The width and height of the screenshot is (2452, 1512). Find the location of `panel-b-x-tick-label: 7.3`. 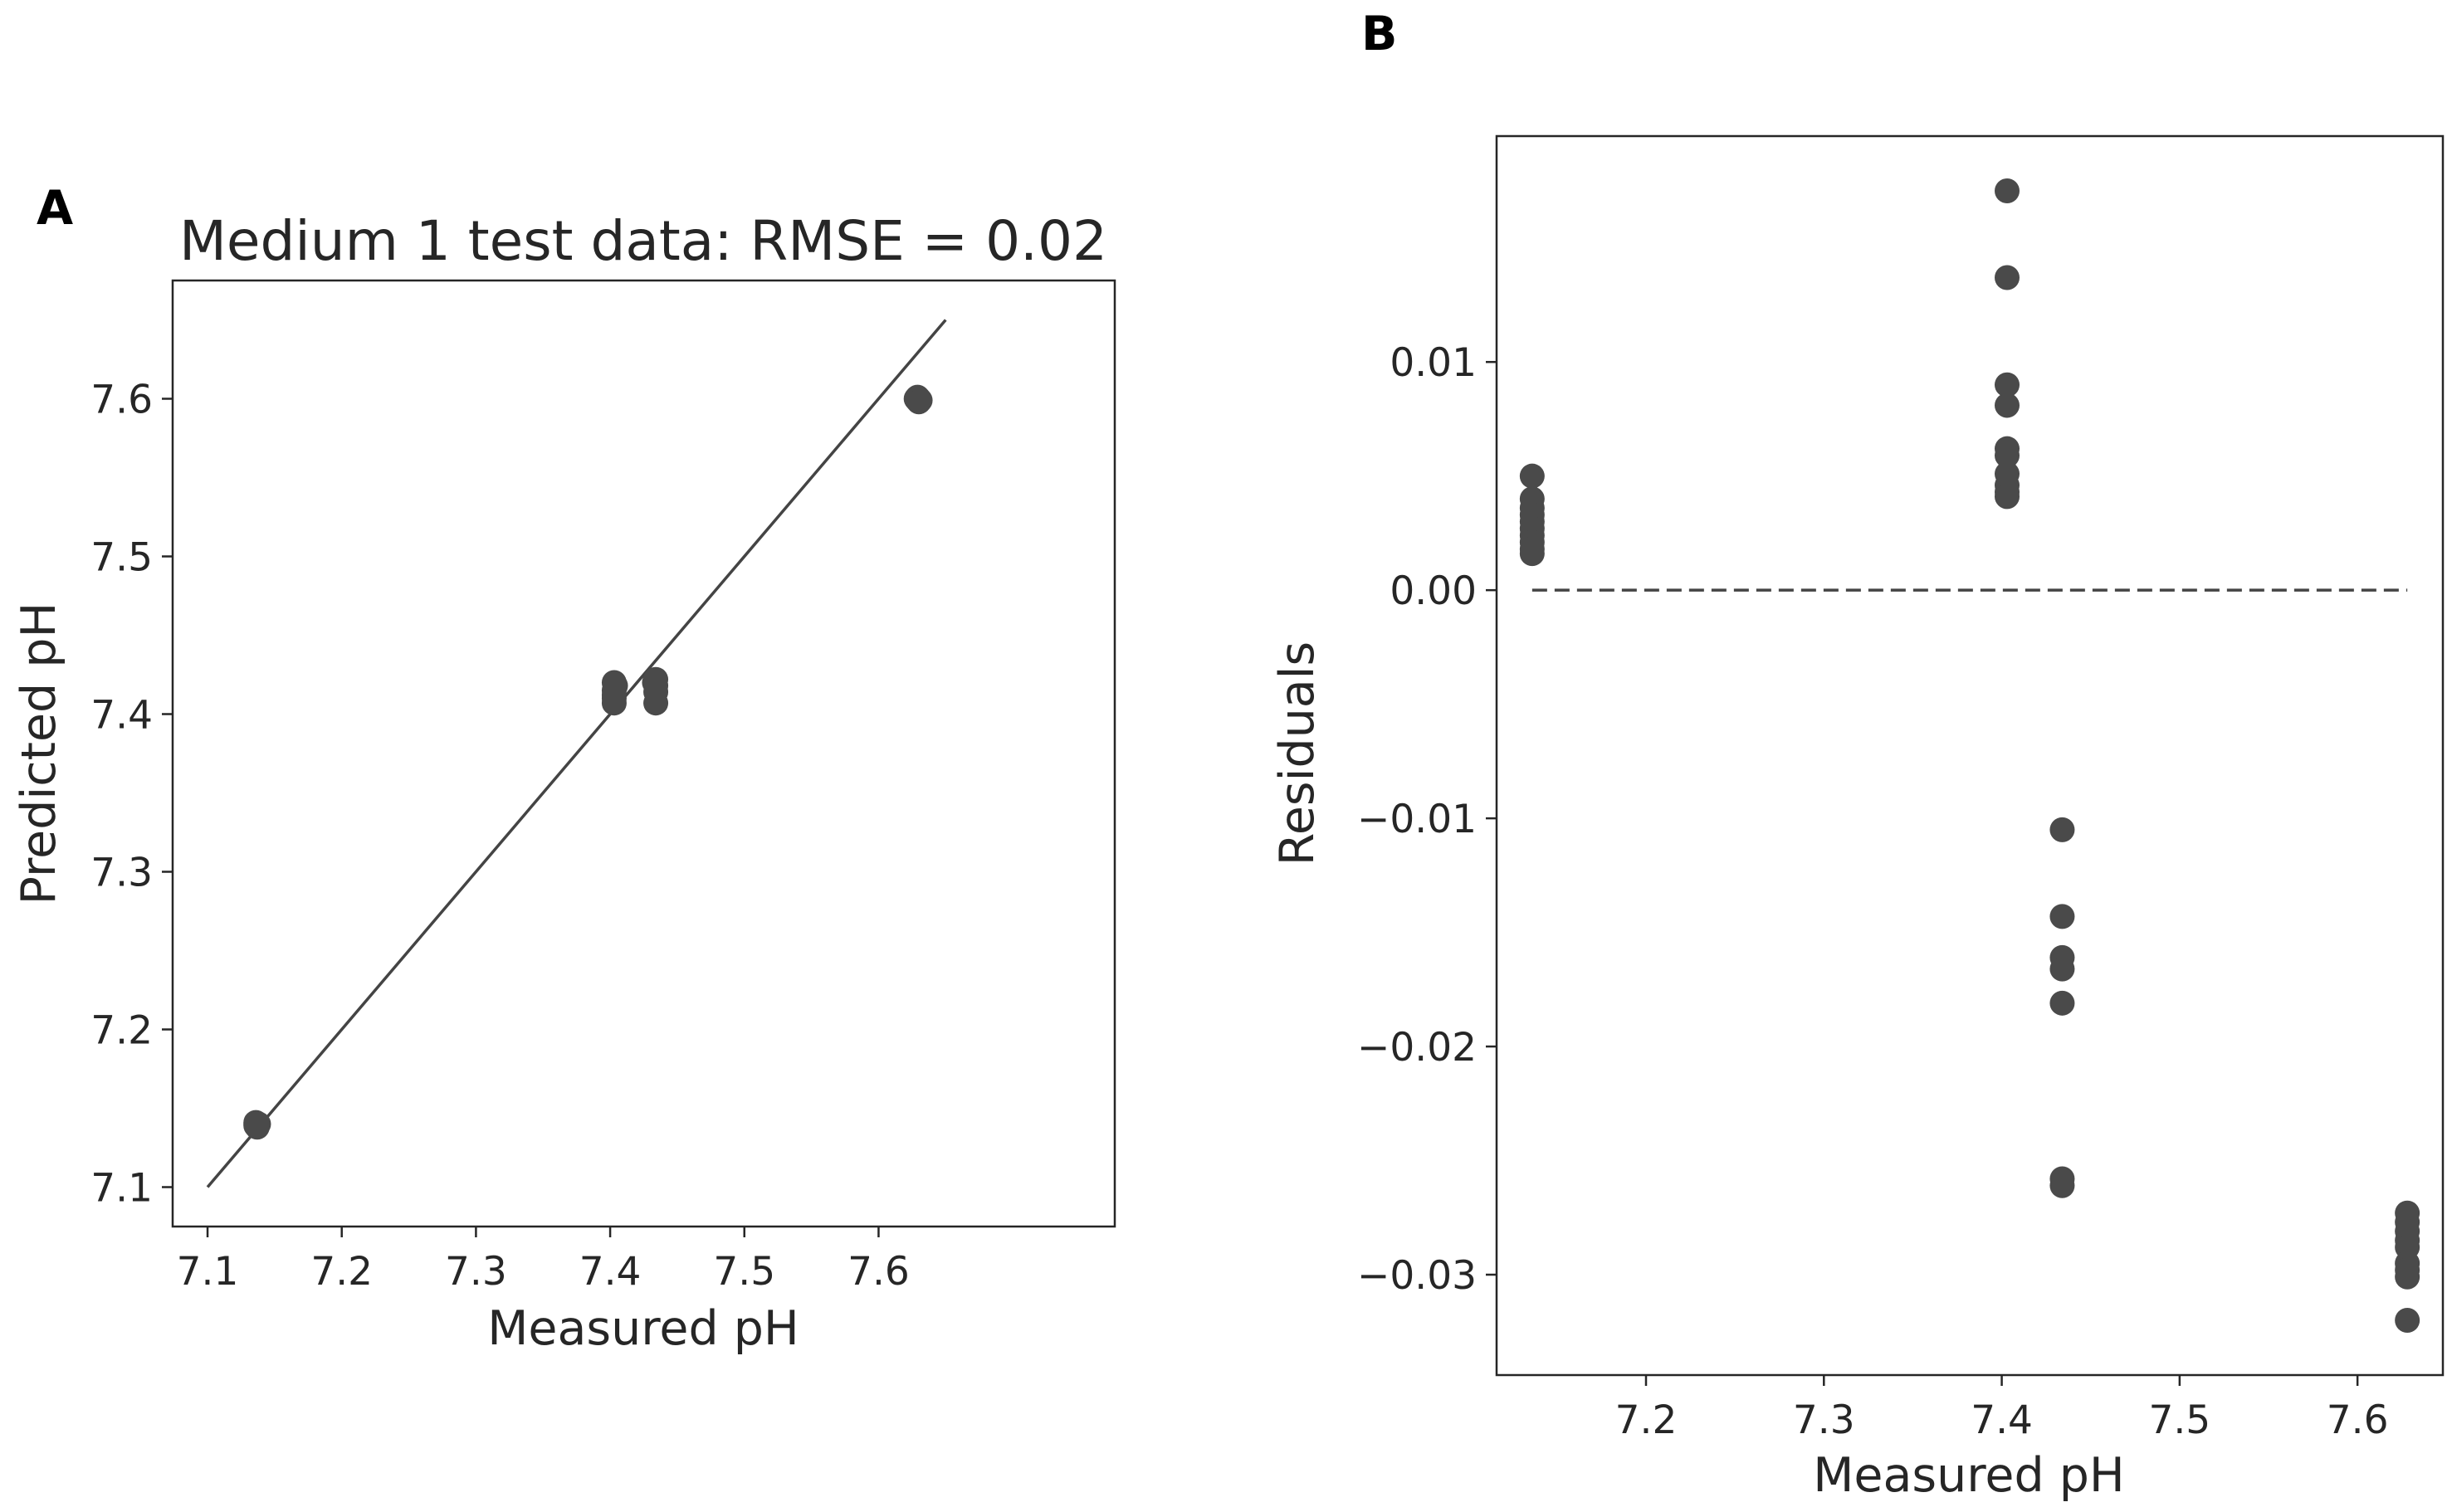

panel-b-x-tick-label: 7.3 is located at coordinates (1824, 1420).